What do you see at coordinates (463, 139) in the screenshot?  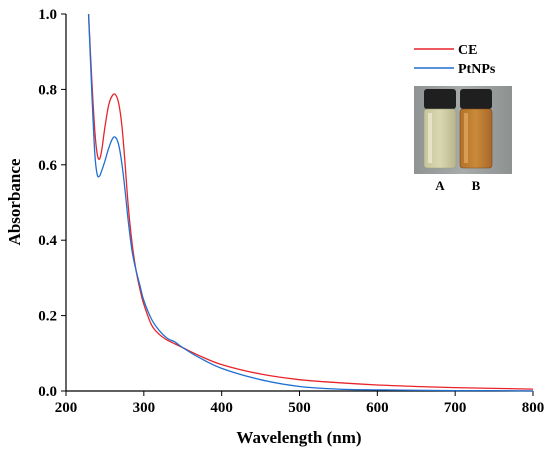 I see `inset-photo: A B` at bounding box center [463, 139].